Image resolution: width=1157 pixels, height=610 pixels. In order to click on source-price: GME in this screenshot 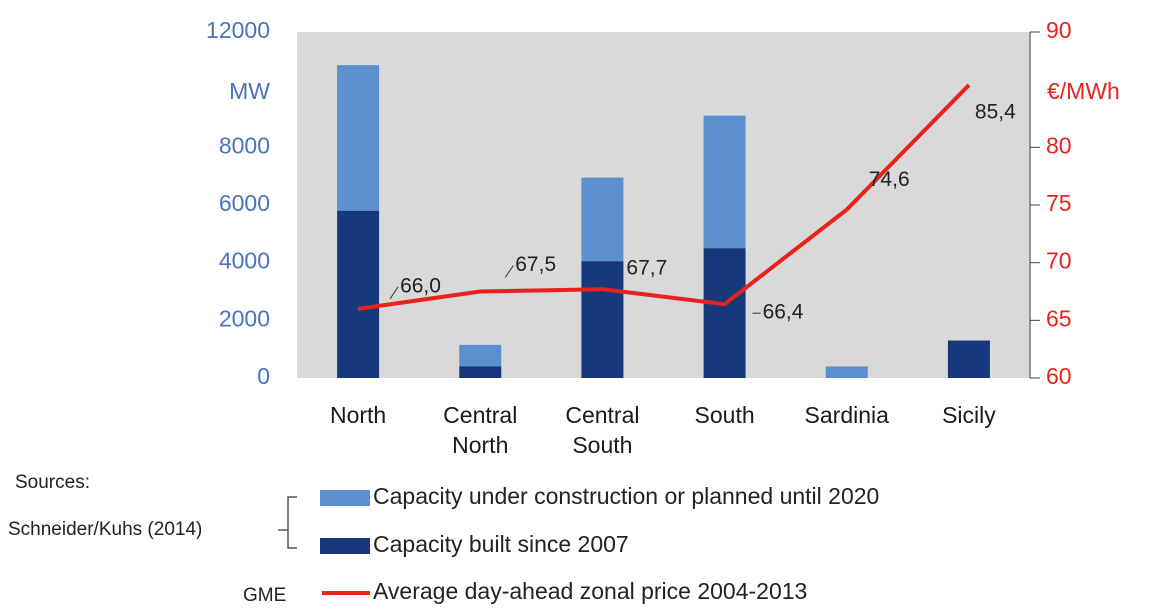, I will do `click(264, 595)`.